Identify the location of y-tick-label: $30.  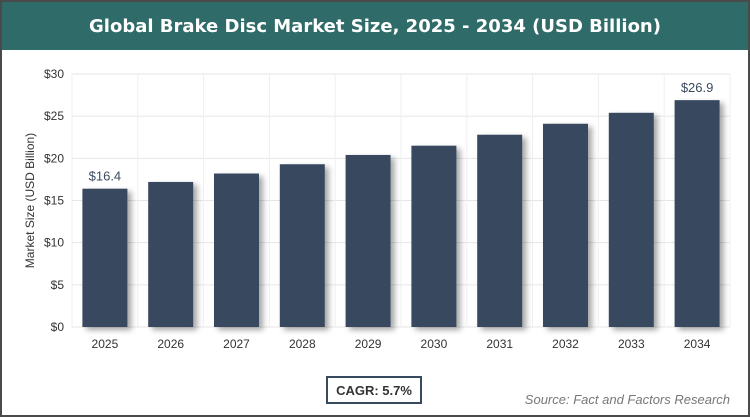
(54, 74).